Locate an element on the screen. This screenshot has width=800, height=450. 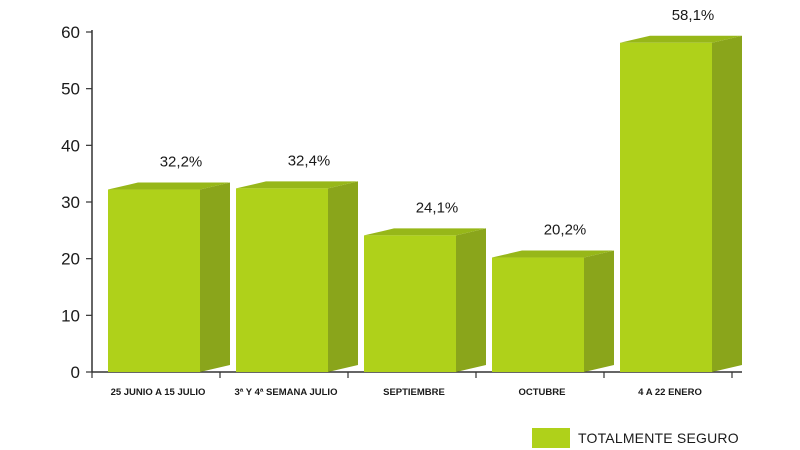
y-tick-label: 40 is located at coordinates (70, 145).